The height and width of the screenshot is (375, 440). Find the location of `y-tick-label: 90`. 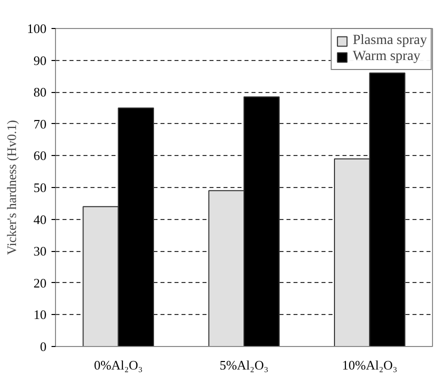

y-tick-label: 90 is located at coordinates (40, 60).